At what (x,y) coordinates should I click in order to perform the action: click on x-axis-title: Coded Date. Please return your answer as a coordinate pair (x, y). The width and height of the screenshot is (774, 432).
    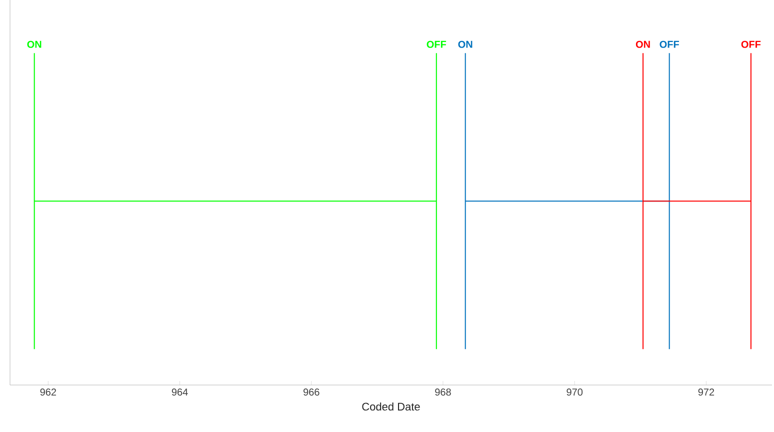
    Looking at the image, I should click on (391, 406).